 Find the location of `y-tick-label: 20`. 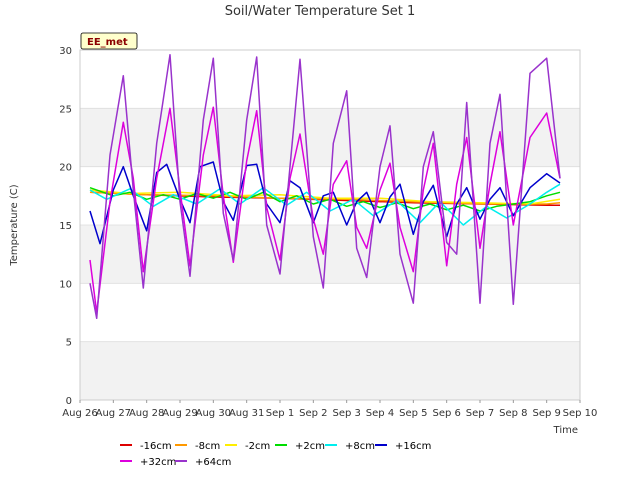

y-tick-label: 20 is located at coordinates (65, 168).